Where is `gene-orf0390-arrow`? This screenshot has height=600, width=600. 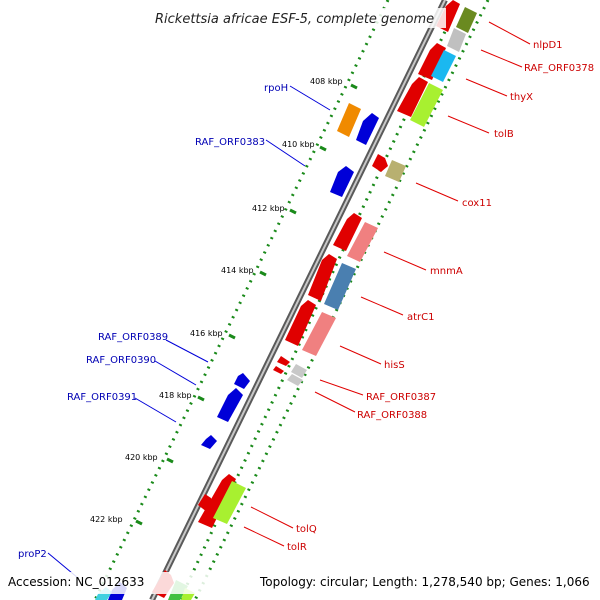 gene-orf0390-arrow is located at coordinates (230, 405).